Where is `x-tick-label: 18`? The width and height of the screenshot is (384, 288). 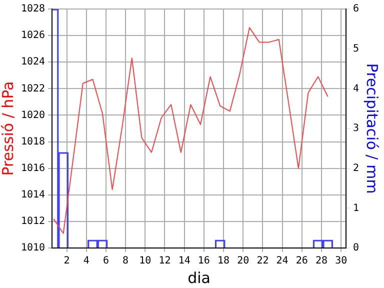
x-tick-label: 18 is located at coordinates (224, 261).